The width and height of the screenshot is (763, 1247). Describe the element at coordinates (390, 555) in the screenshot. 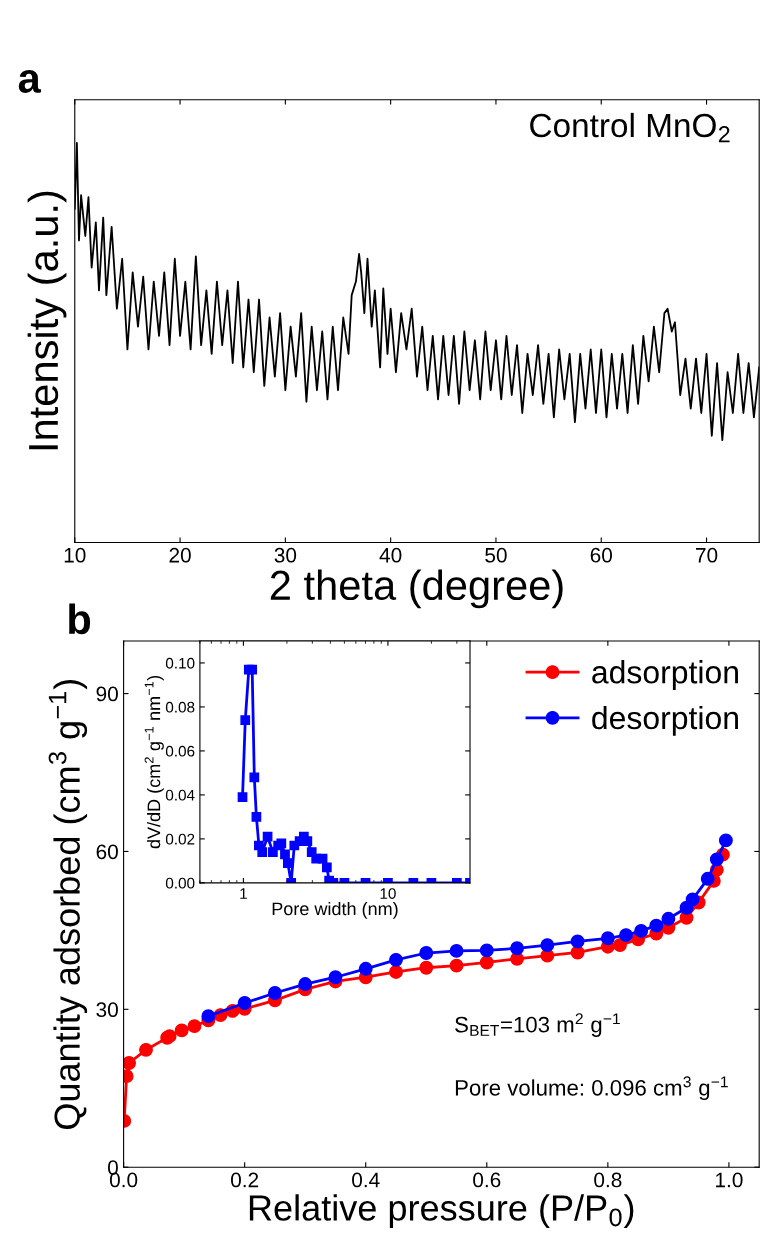

I see `x-tick-label: 40` at that location.